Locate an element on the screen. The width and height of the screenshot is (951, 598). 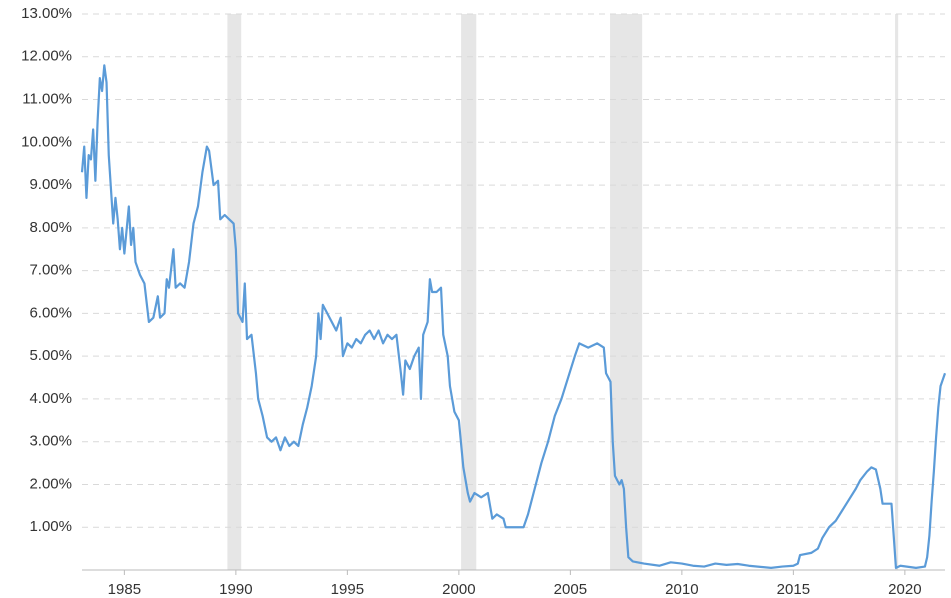
y-tick-label: 10.00% is located at coordinates (46, 141).